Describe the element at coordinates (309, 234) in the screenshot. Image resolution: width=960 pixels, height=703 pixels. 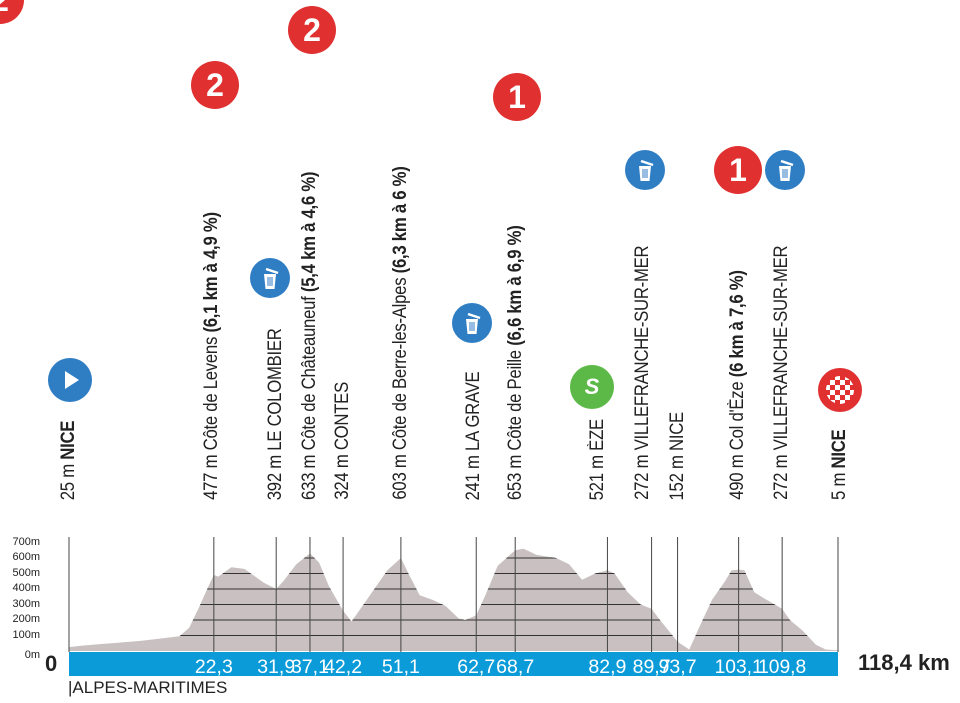
I see `climb-detail: (5,4 km à 4,6 %)` at that location.